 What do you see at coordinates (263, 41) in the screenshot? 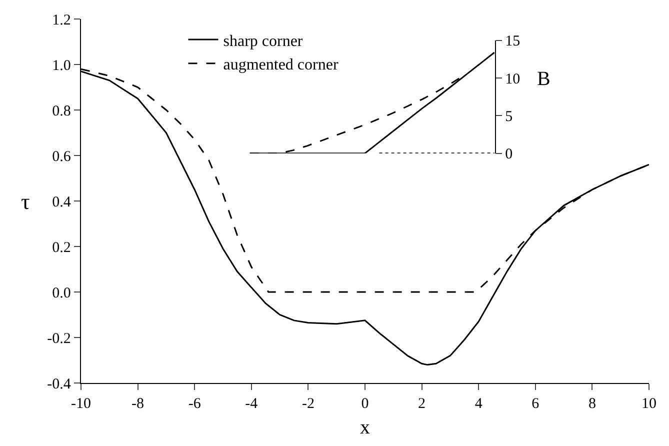
I see `legend-label: sharp corner` at bounding box center [263, 41].